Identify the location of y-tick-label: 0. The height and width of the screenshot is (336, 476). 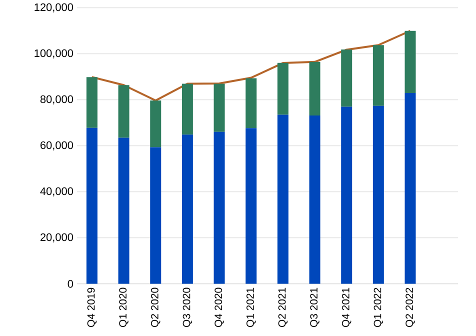
(71, 284).